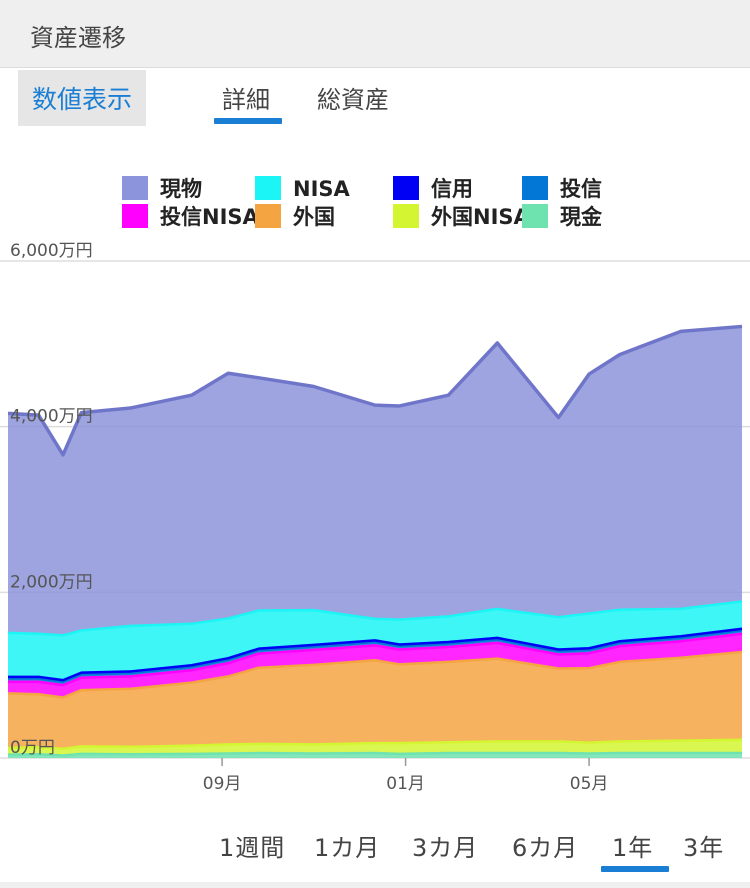 The image size is (750, 888). What do you see at coordinates (445, 848) in the screenshot?
I see `period-3months: 3カ月` at bounding box center [445, 848].